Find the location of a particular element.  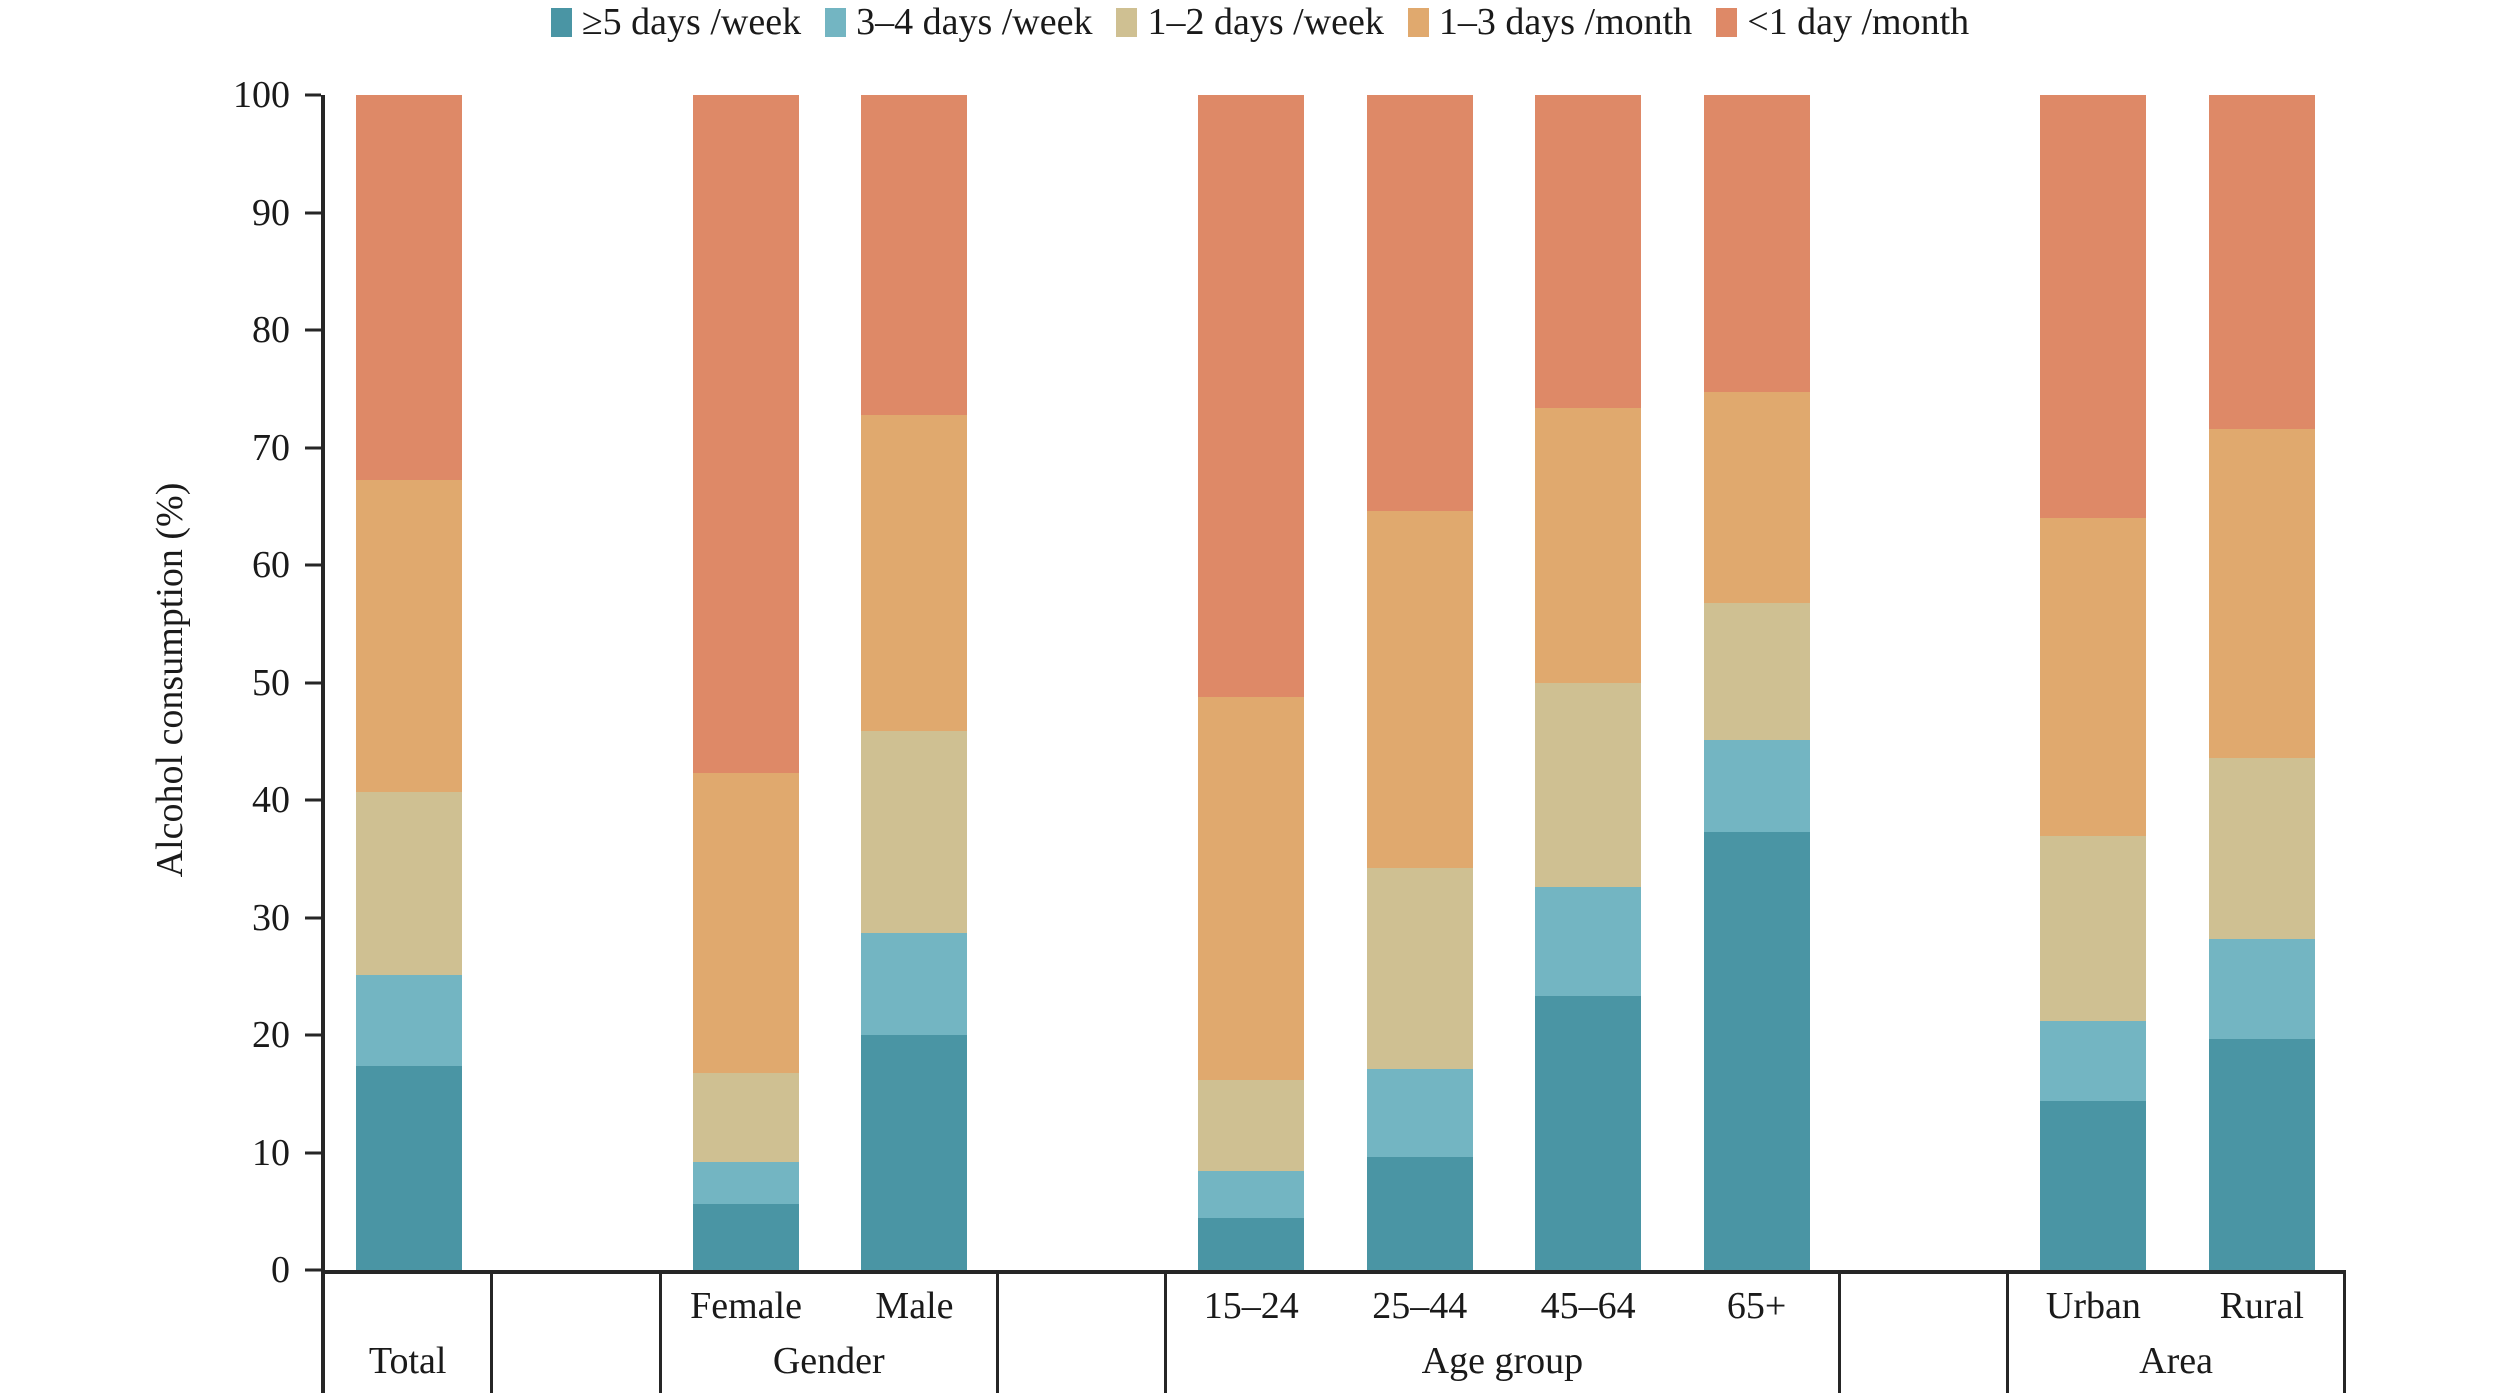

legend-item-1-2-days-week: 1–2 days /week is located at coordinates (1250, 22).